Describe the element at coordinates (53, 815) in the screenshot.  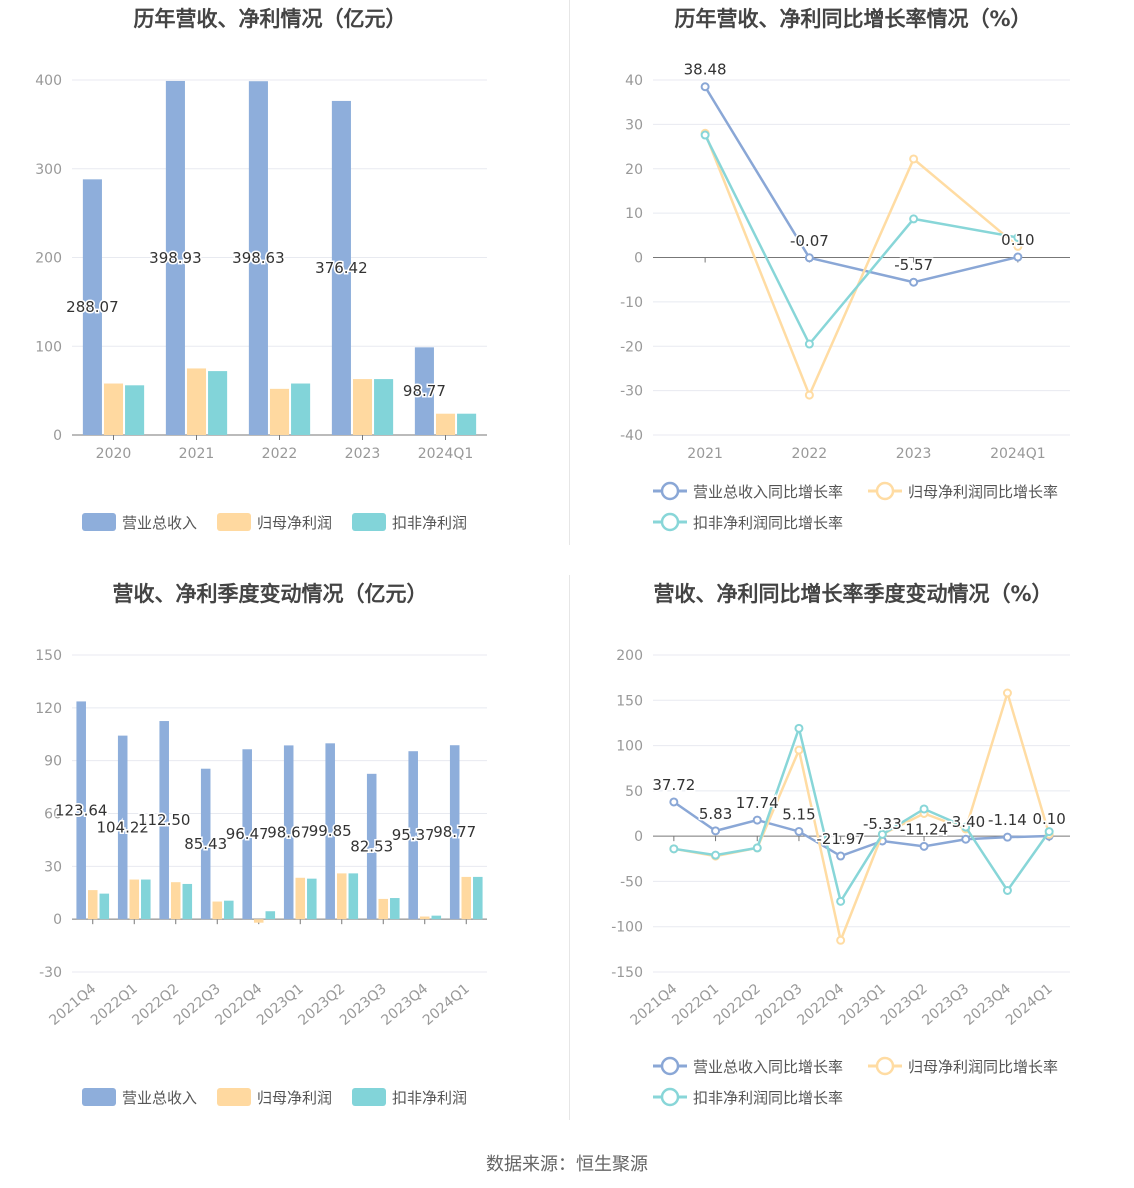
I see `y-tick-label: 60` at that location.